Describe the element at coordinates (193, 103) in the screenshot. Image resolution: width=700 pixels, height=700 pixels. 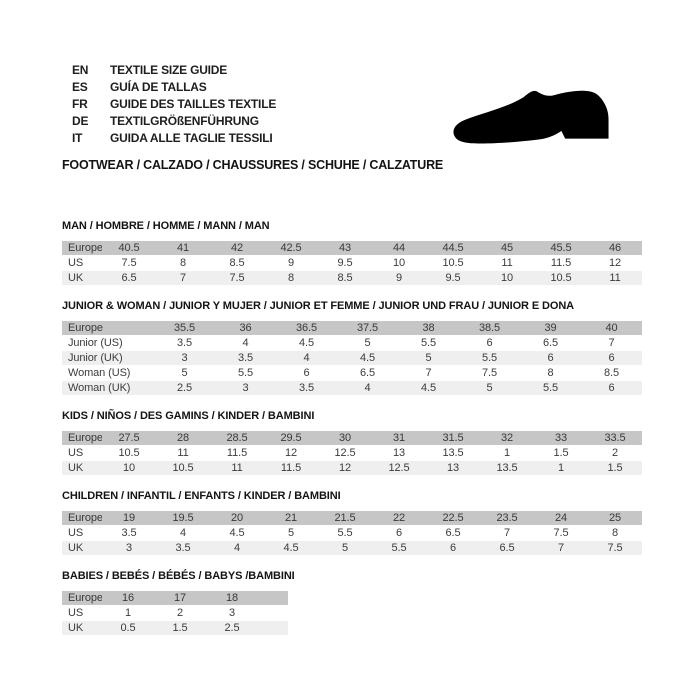
I see `language-label: GUIDE DES TAILLES TEXTILE` at that location.